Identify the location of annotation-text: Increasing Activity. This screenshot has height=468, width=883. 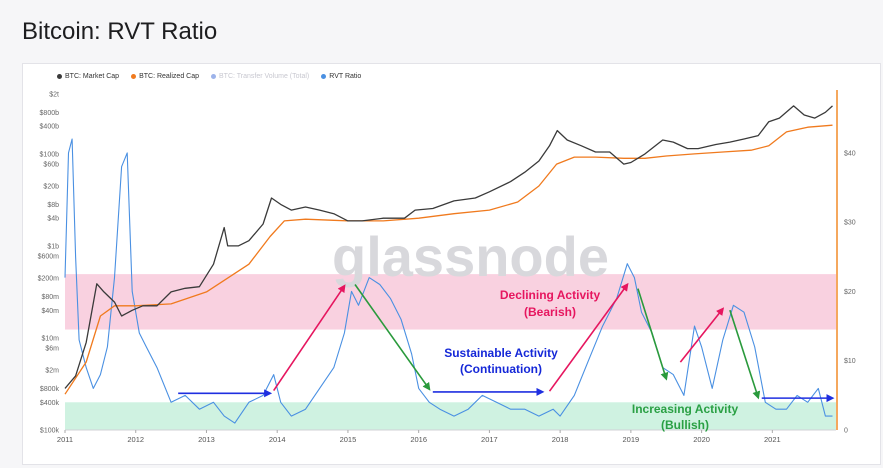
(685, 409).